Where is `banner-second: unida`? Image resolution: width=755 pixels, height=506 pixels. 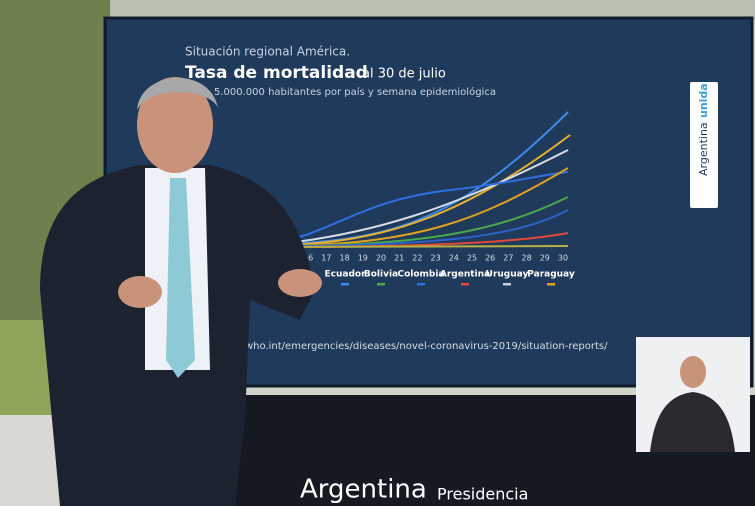
banner-second: unida is located at coordinates (703, 100).